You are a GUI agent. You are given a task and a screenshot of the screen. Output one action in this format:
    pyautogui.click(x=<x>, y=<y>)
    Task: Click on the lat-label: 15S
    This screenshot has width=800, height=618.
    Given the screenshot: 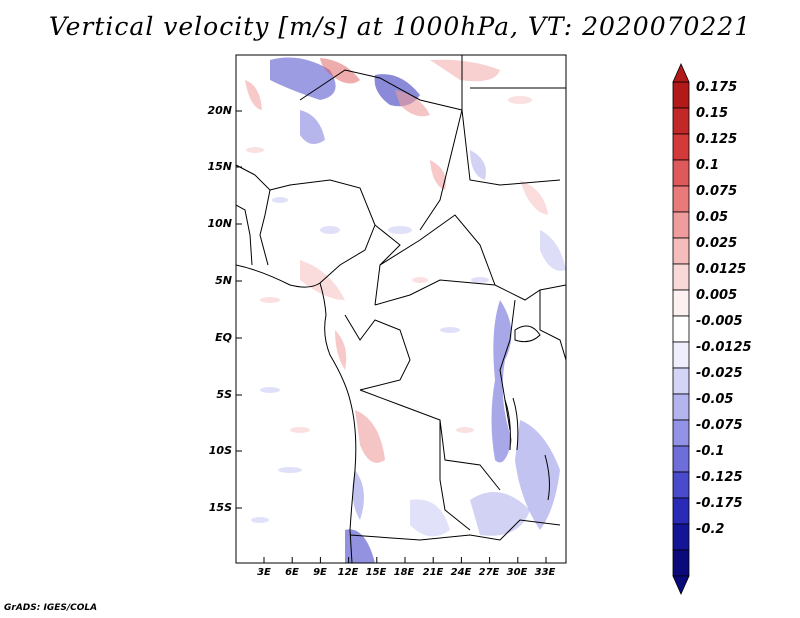 What is the action you would take?
    pyautogui.click(x=220, y=507)
    